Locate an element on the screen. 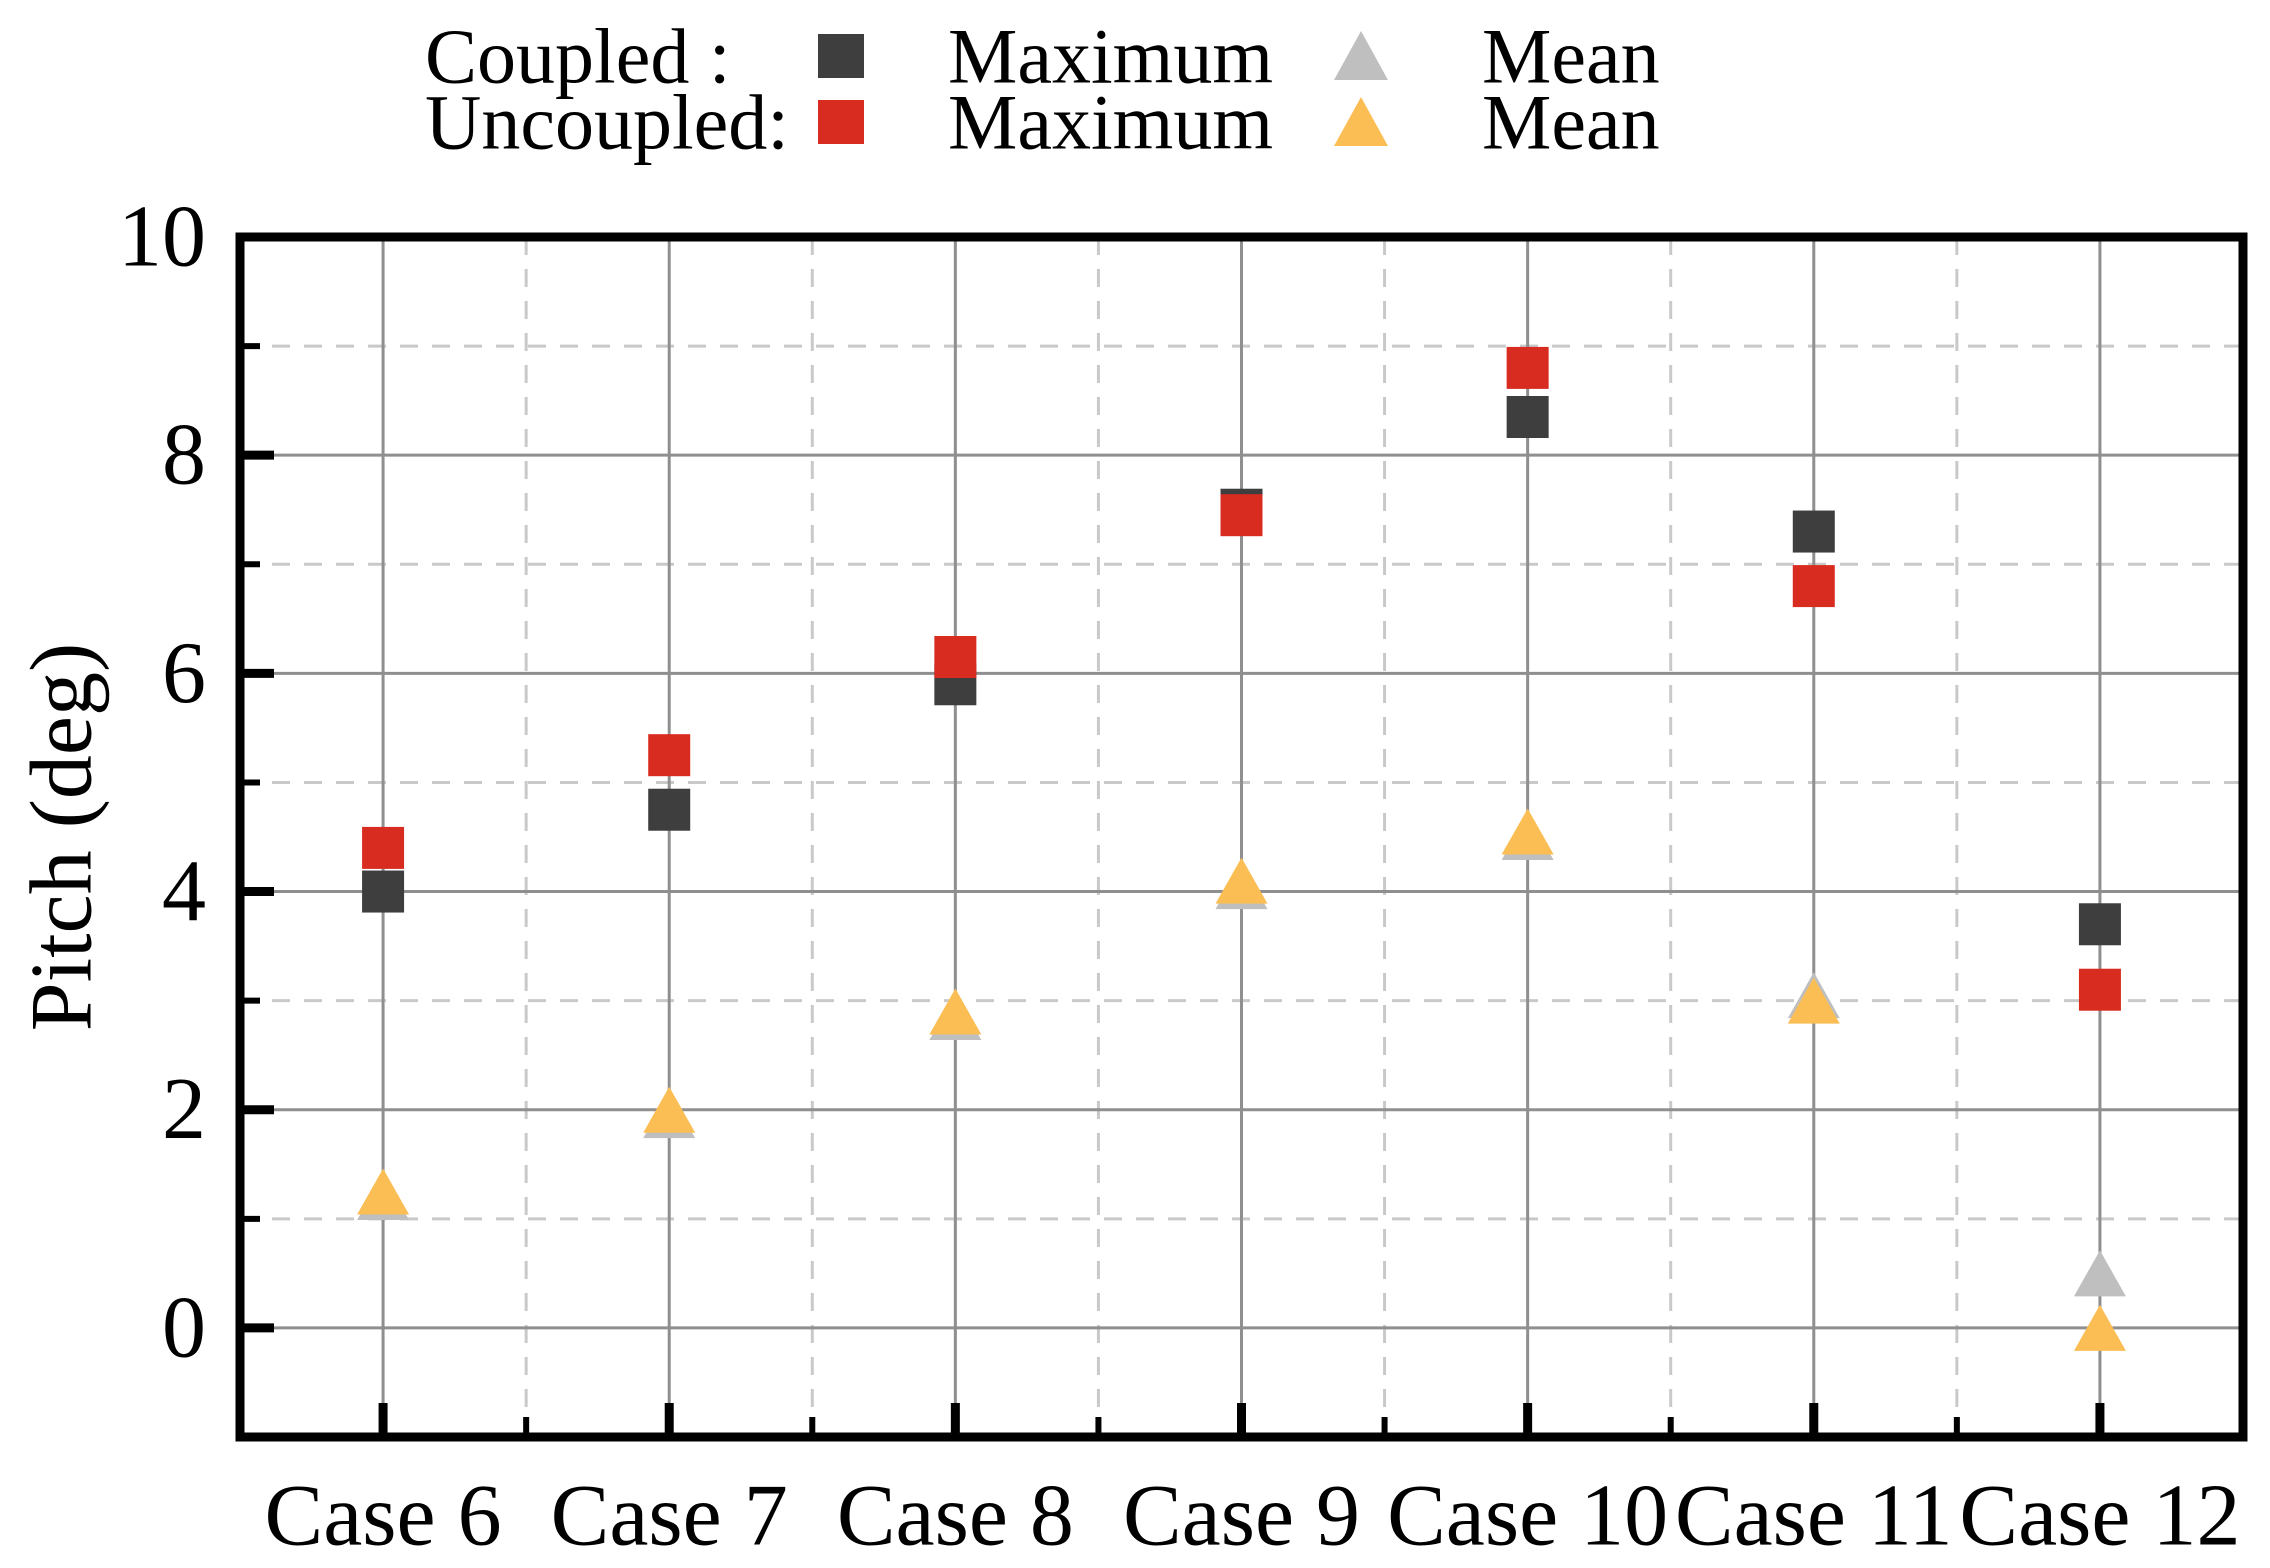  legend-series-label: Uncoupled: is located at coordinates (607, 122).